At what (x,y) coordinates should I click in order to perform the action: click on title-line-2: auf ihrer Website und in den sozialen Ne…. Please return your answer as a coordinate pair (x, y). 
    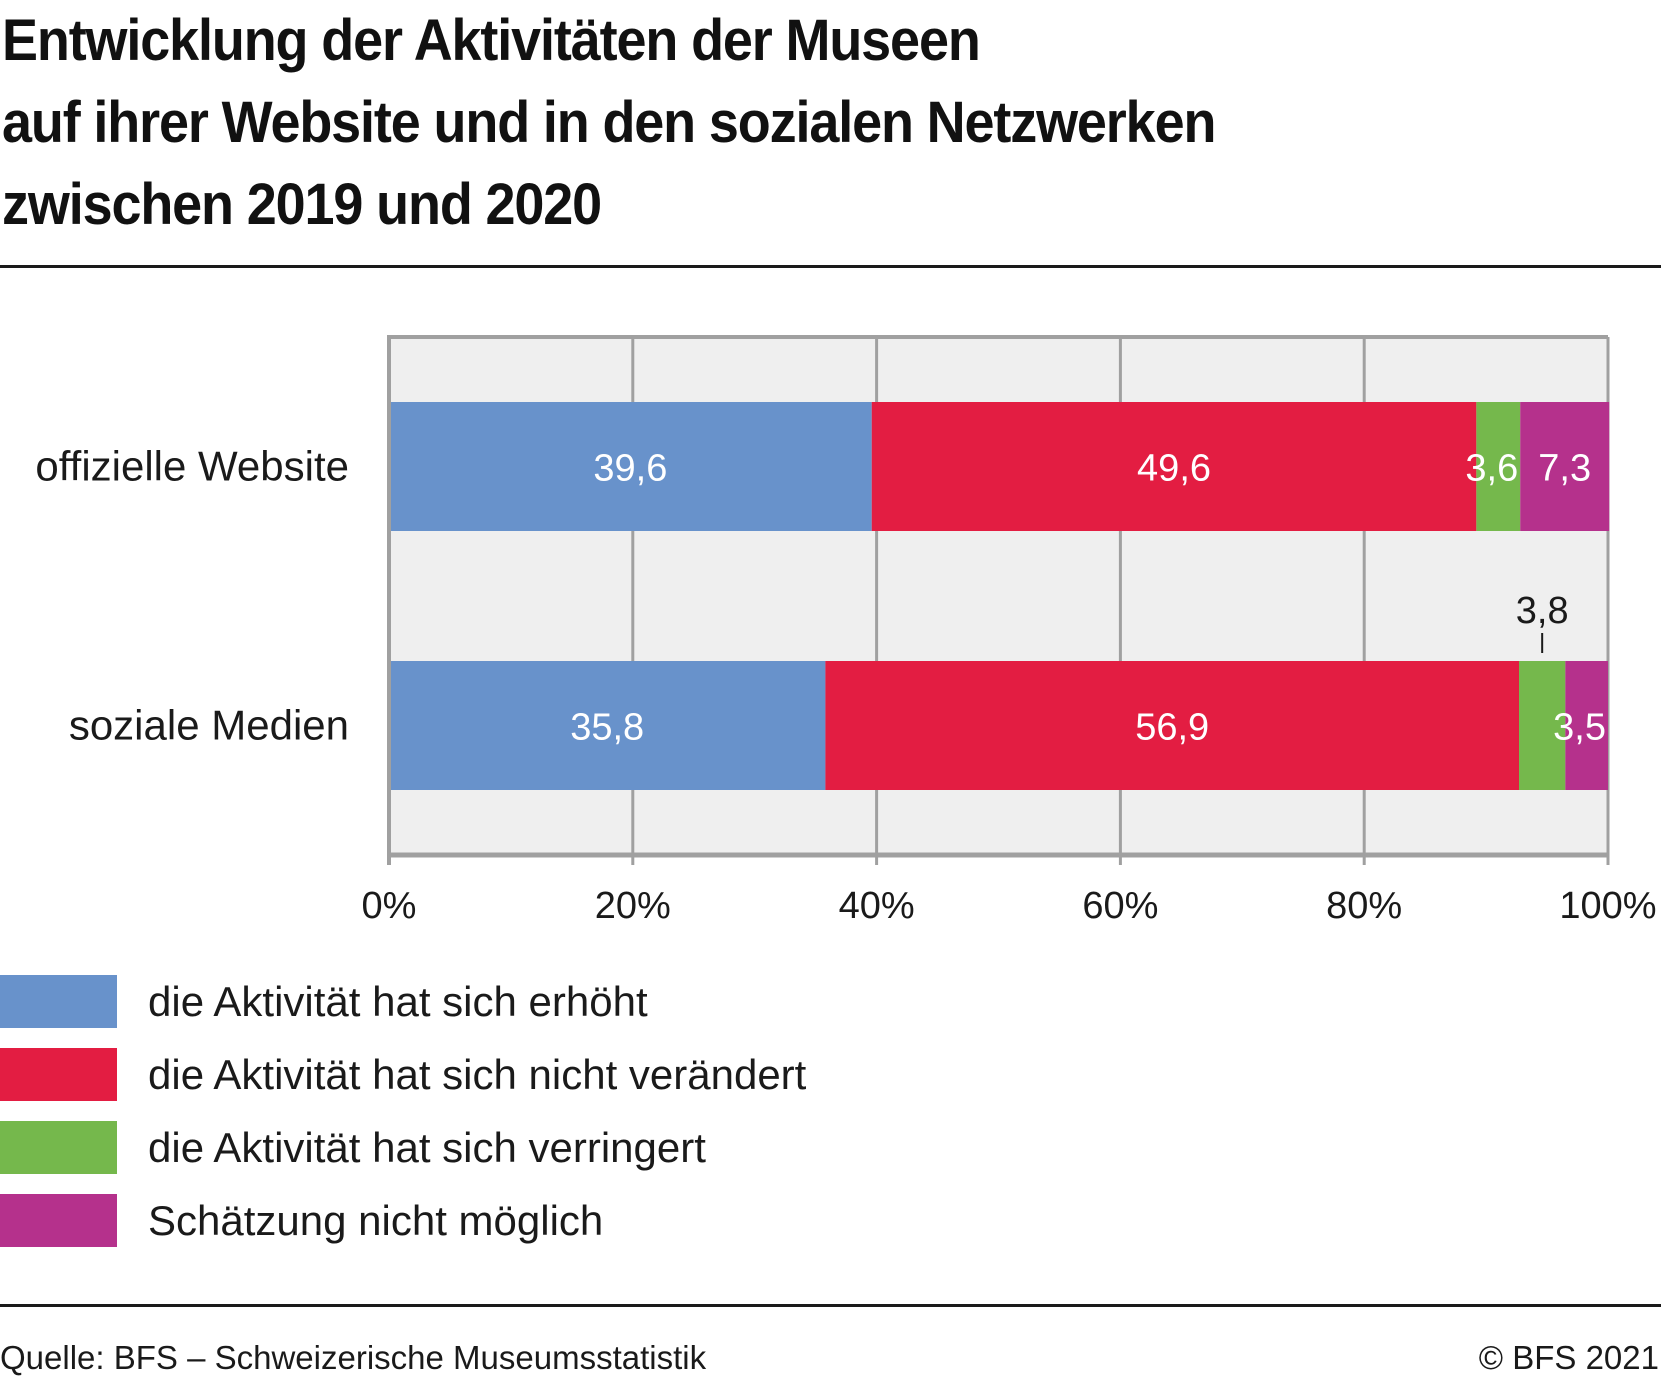
    Looking at the image, I should click on (609, 122).